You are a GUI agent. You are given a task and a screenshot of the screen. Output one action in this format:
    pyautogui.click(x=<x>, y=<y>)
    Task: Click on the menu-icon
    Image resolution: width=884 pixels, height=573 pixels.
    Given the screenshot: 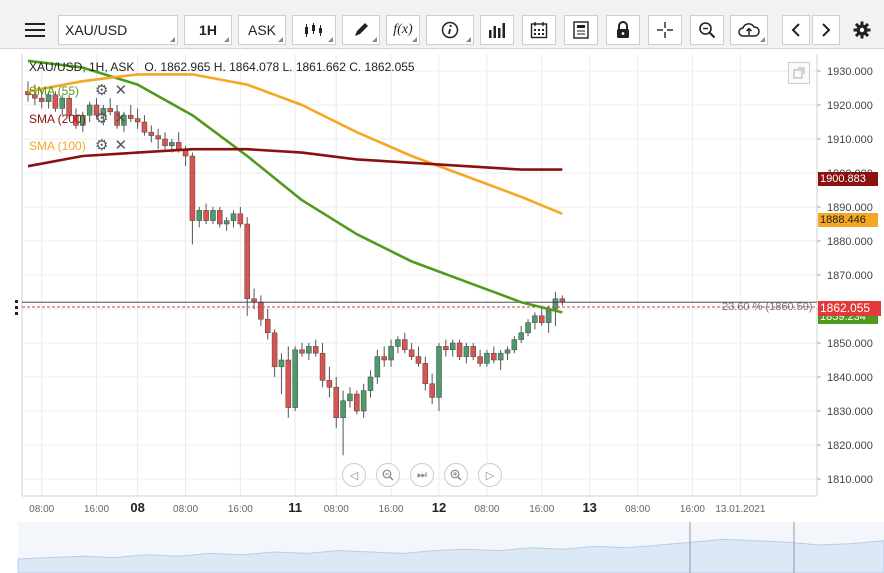 What is the action you would take?
    pyautogui.click(x=35, y=30)
    